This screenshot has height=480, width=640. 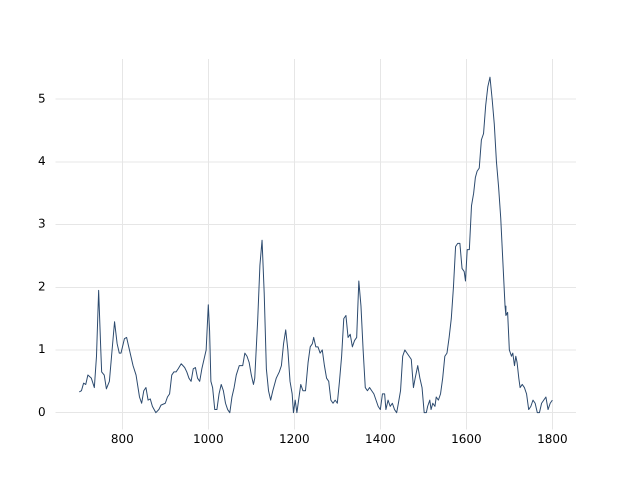 I want to click on x-tick-label: 1000, so click(x=208, y=439).